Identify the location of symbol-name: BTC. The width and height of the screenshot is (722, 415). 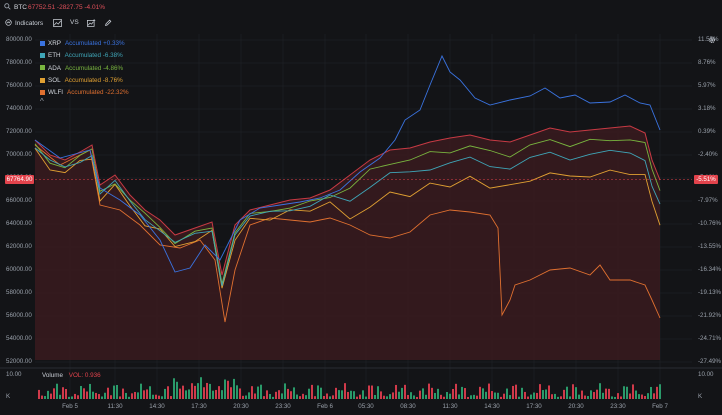
(20, 7).